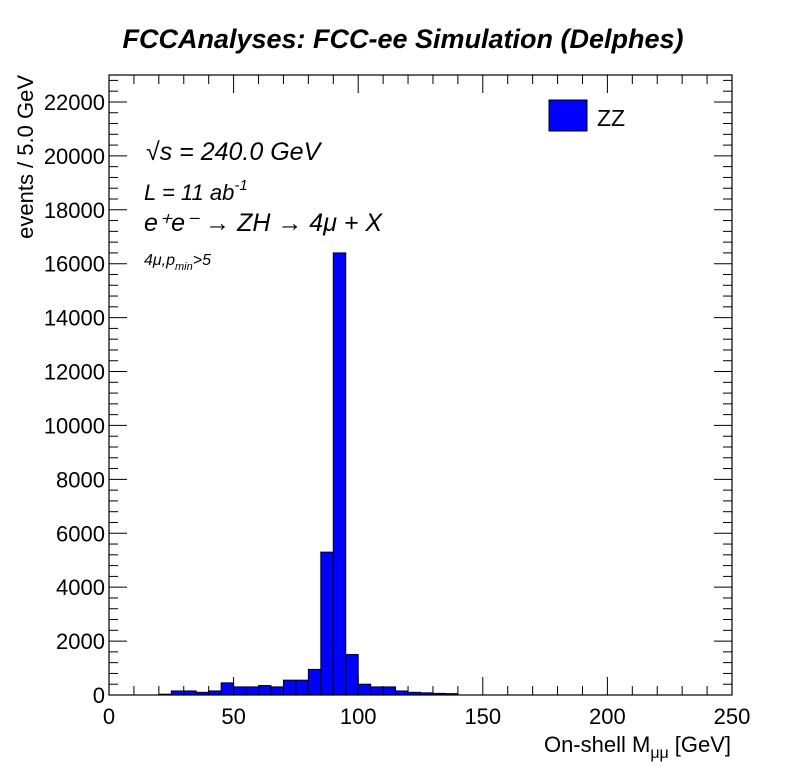  Describe the element at coordinates (80, 479) in the screenshot. I see `y-tick-label: 8000` at that location.